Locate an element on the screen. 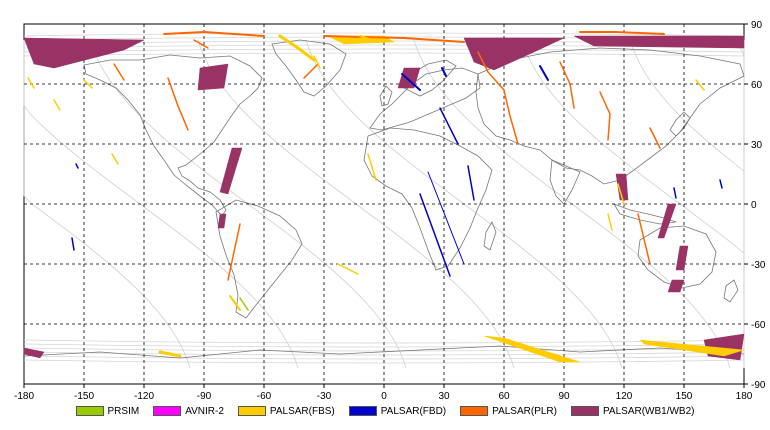 This screenshot has height=430, width=770. lon-tick-label: -150 is located at coordinates (84, 395).